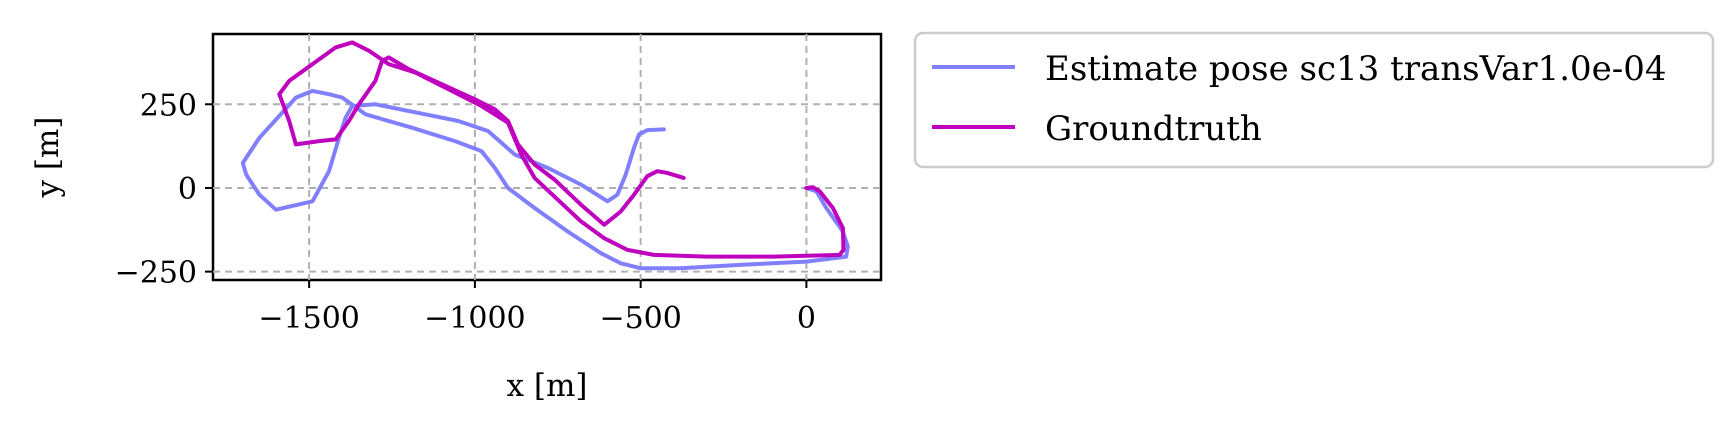 The image size is (1732, 434). I want to click on legend-frame, so click(1314, 100).